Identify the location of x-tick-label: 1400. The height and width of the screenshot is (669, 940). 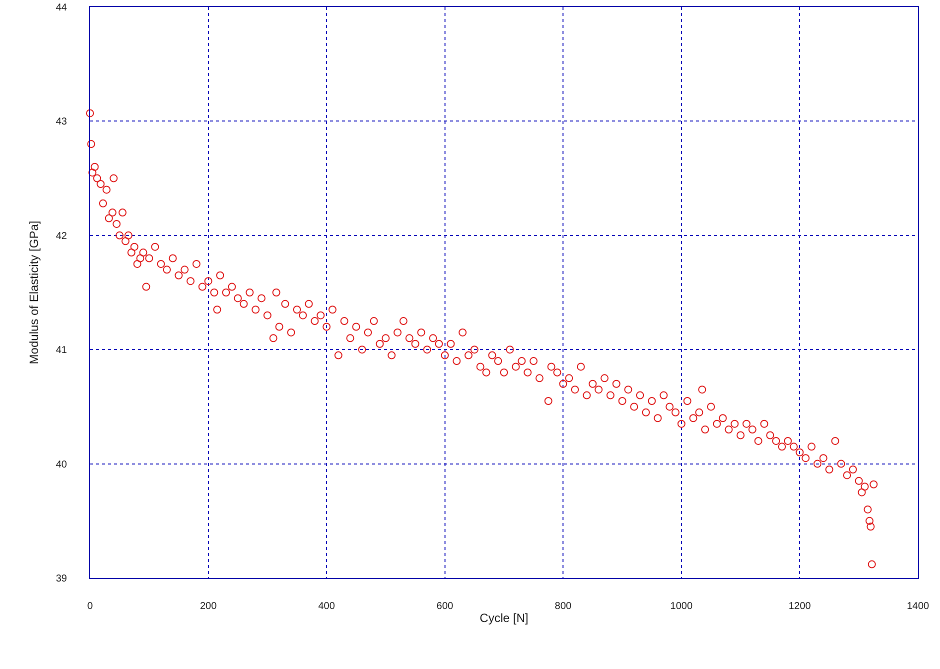
(918, 606).